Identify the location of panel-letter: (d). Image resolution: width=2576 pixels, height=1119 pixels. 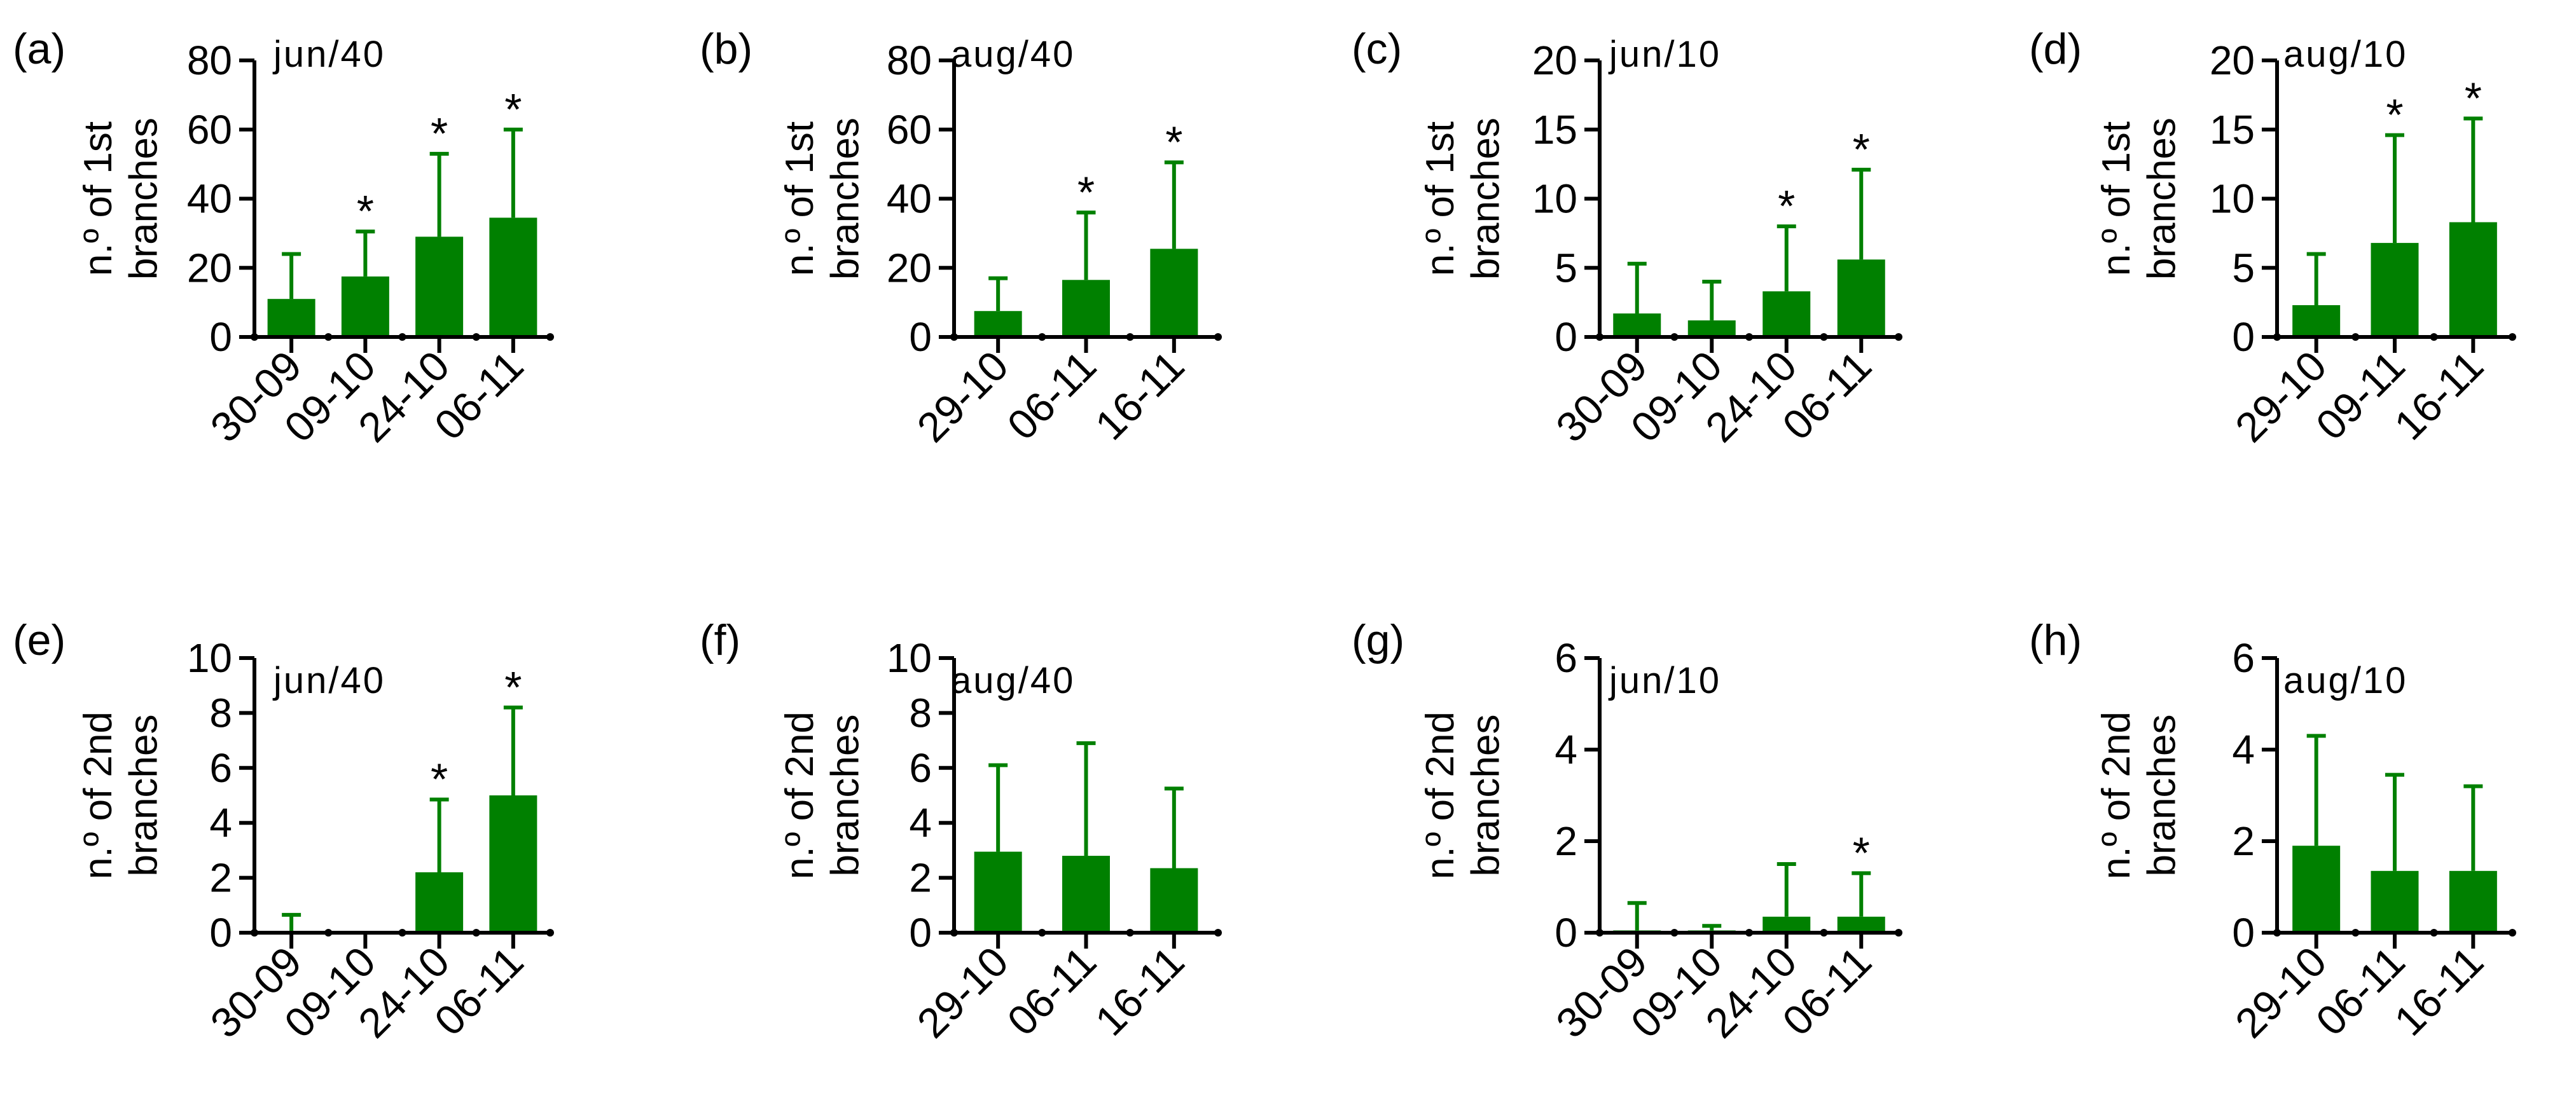
(2055, 49).